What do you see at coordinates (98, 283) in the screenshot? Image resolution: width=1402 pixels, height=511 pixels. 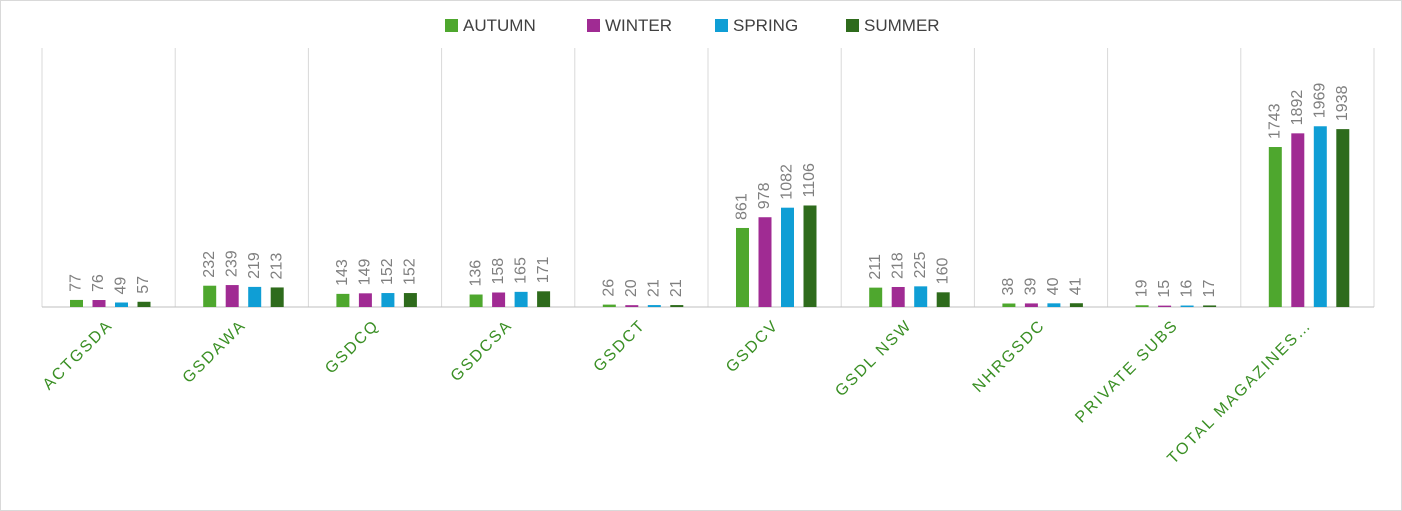 I see `data-label: 76` at bounding box center [98, 283].